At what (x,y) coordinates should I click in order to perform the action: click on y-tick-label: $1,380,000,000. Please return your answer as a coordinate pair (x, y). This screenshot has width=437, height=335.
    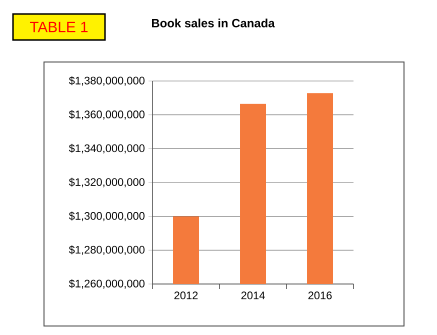
    Looking at the image, I should click on (106, 81).